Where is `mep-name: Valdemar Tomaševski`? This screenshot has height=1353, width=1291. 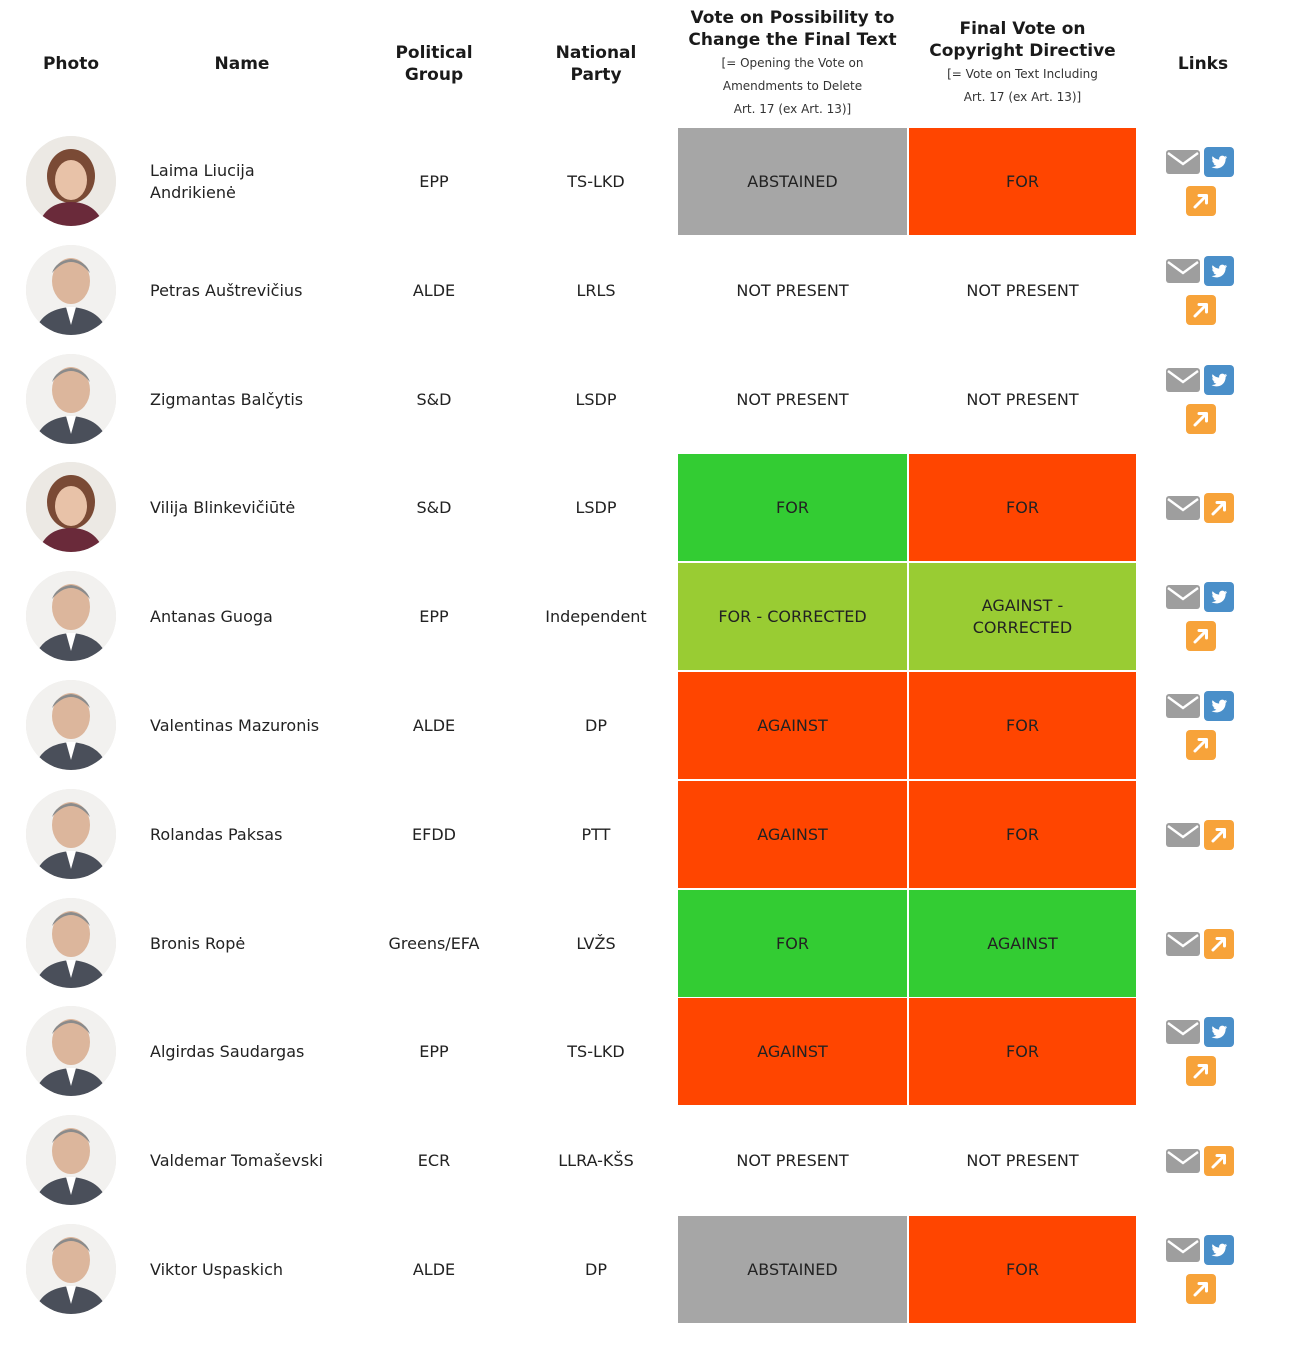
mep-name: Valdemar Tomaševski is located at coordinates (236, 1160).